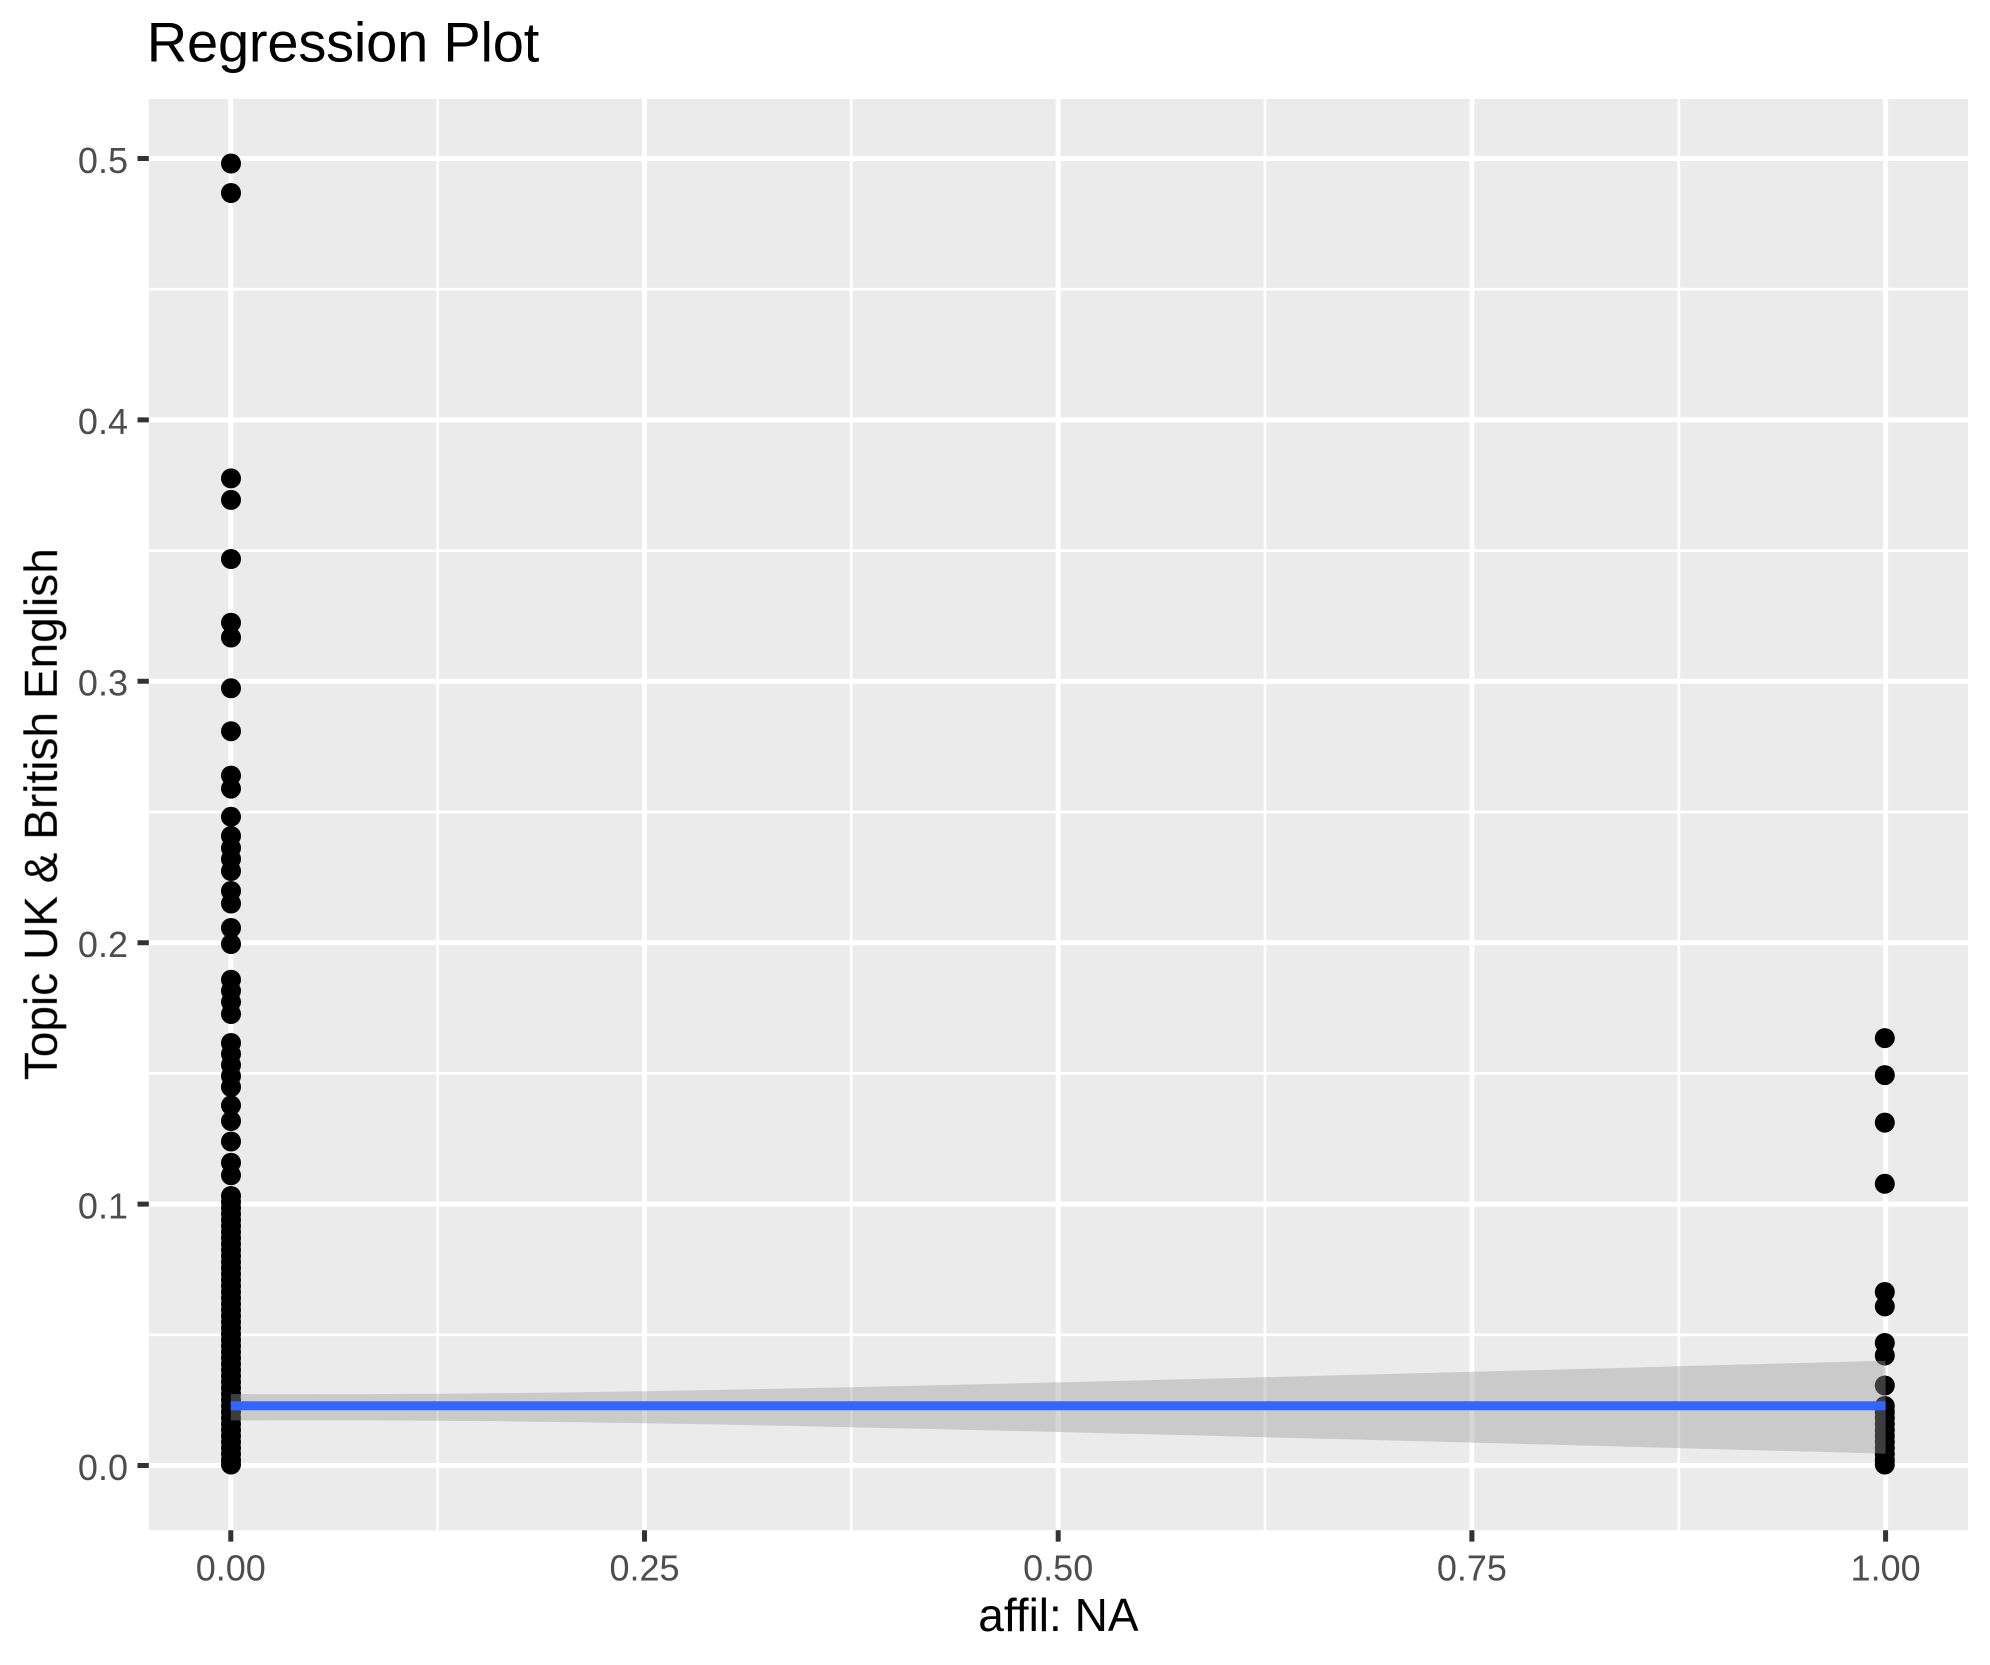  What do you see at coordinates (103, 944) in the screenshot?
I see `svg-text: 0.2` at bounding box center [103, 944].